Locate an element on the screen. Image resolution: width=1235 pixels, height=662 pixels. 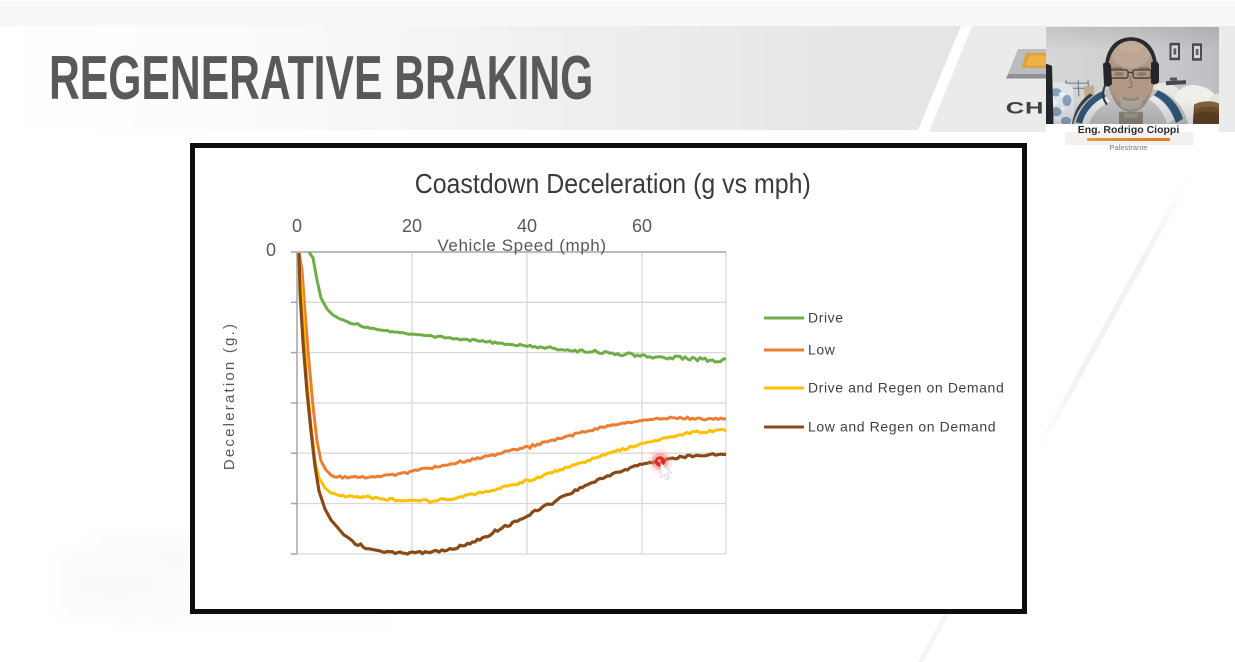
svg-text:Coastdown Deceleration (g vs m: Coastdown Deceleration (g vs mph) is located at coordinates (613, 184).